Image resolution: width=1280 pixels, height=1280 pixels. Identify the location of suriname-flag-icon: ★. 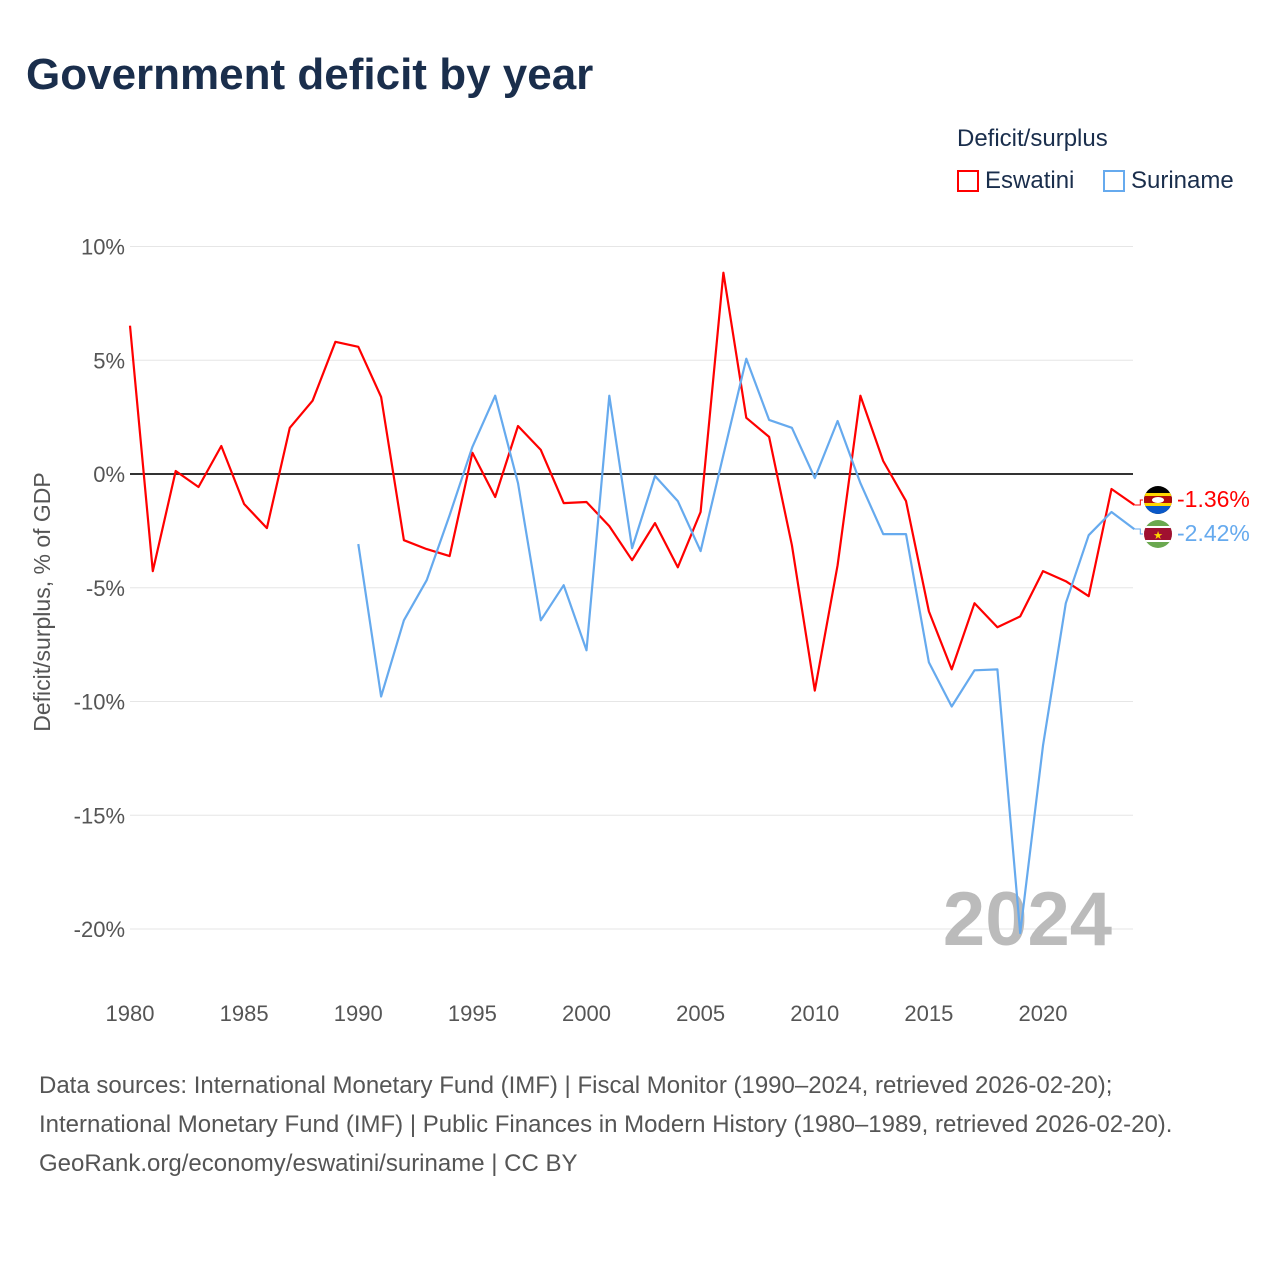
(1158, 534).